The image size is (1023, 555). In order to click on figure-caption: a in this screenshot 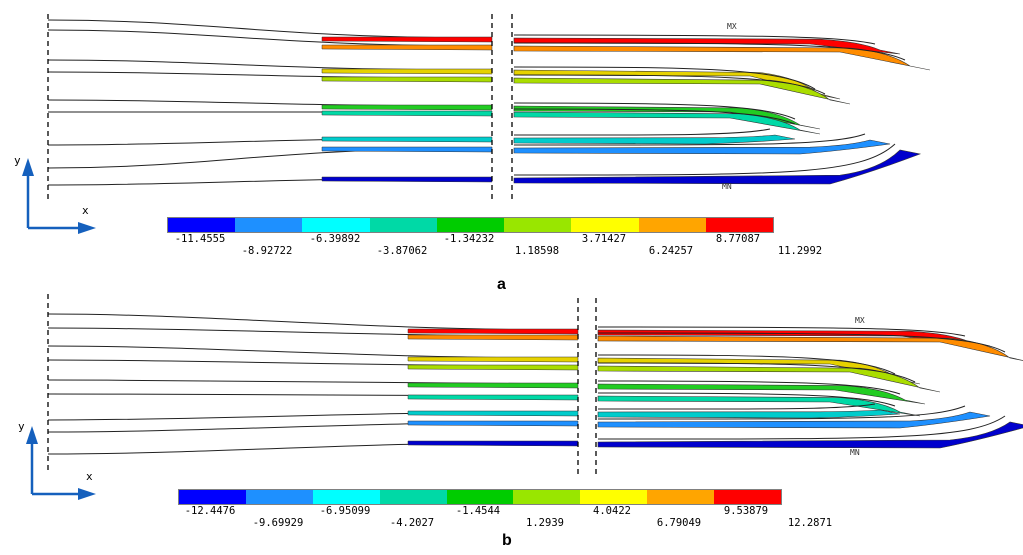, I will do `click(501, 284)`.